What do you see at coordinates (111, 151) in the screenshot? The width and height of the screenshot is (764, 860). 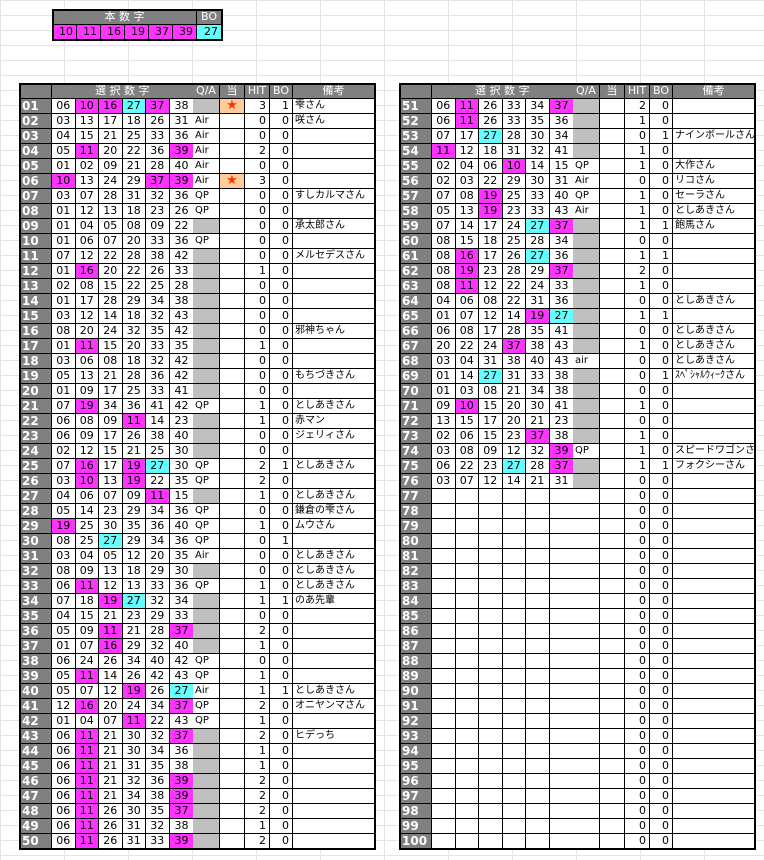 I see `number-cell: 20` at bounding box center [111, 151].